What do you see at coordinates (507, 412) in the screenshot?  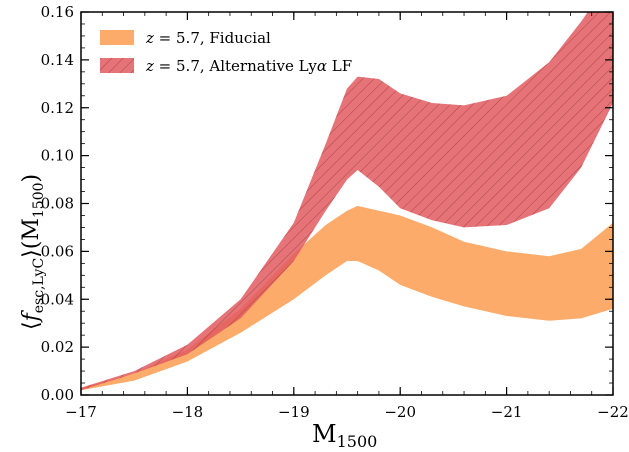 I see `x-tick-label: −21` at bounding box center [507, 412].